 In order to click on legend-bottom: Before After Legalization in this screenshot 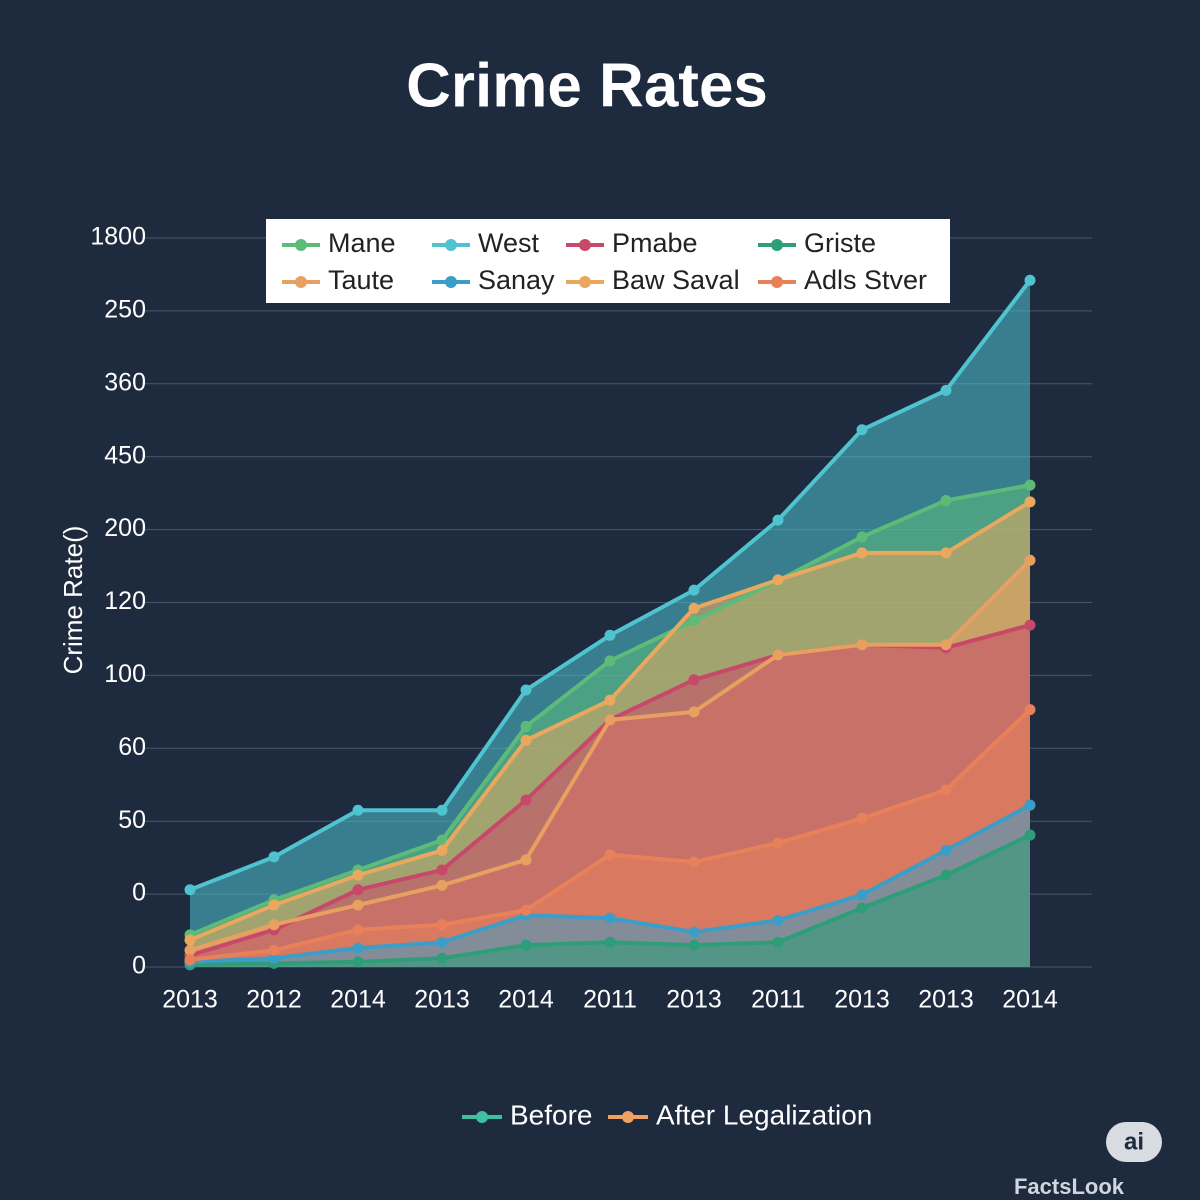, I will do `click(667, 1114)`.